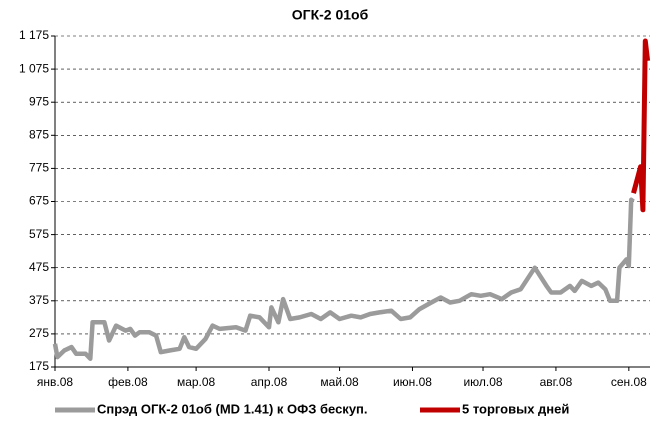  Describe the element at coordinates (515, 408) in the screenshot. I see `legend-label: 5 торговых дней` at that location.